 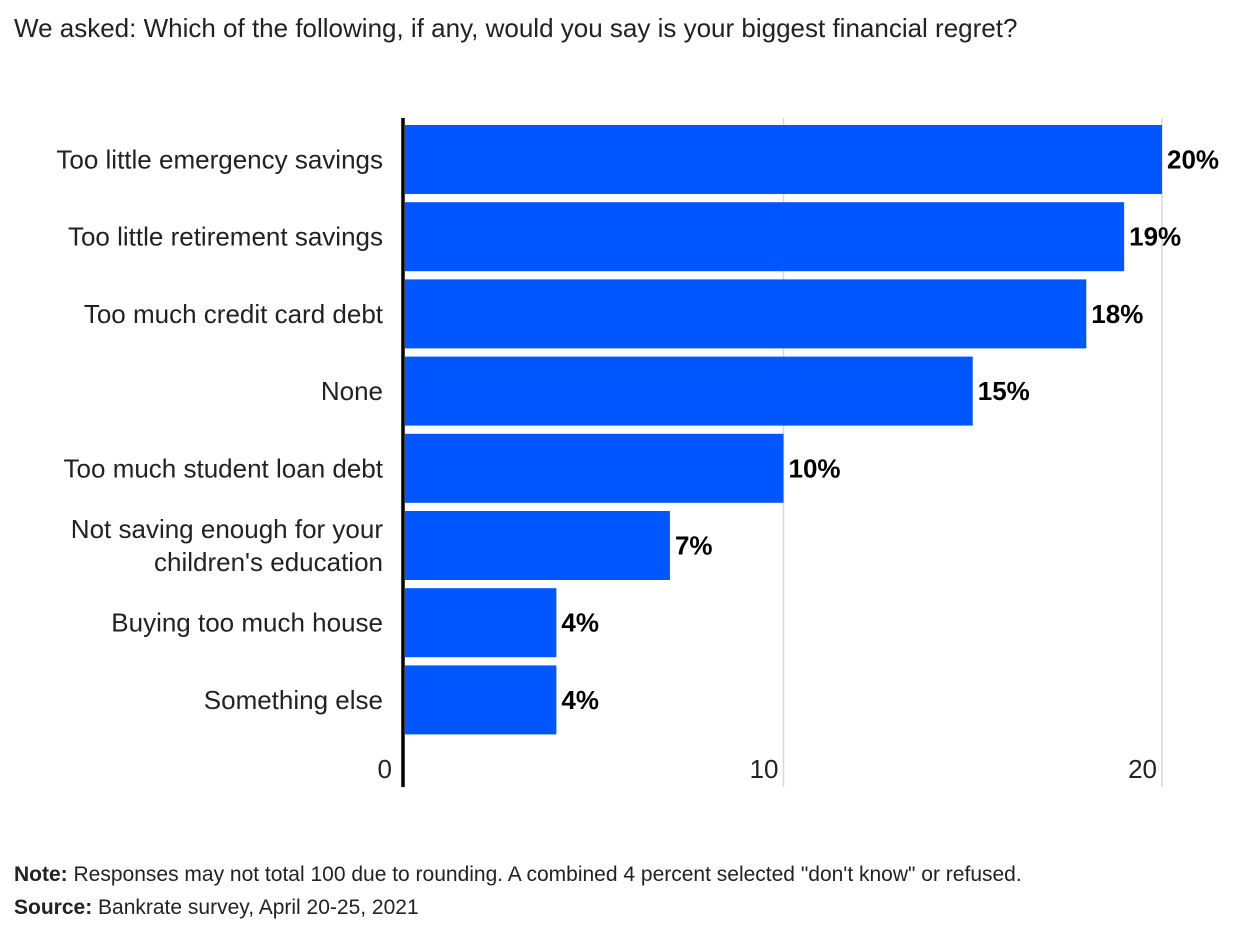 I want to click on value-label-6: 4%, so click(x=580, y=623).